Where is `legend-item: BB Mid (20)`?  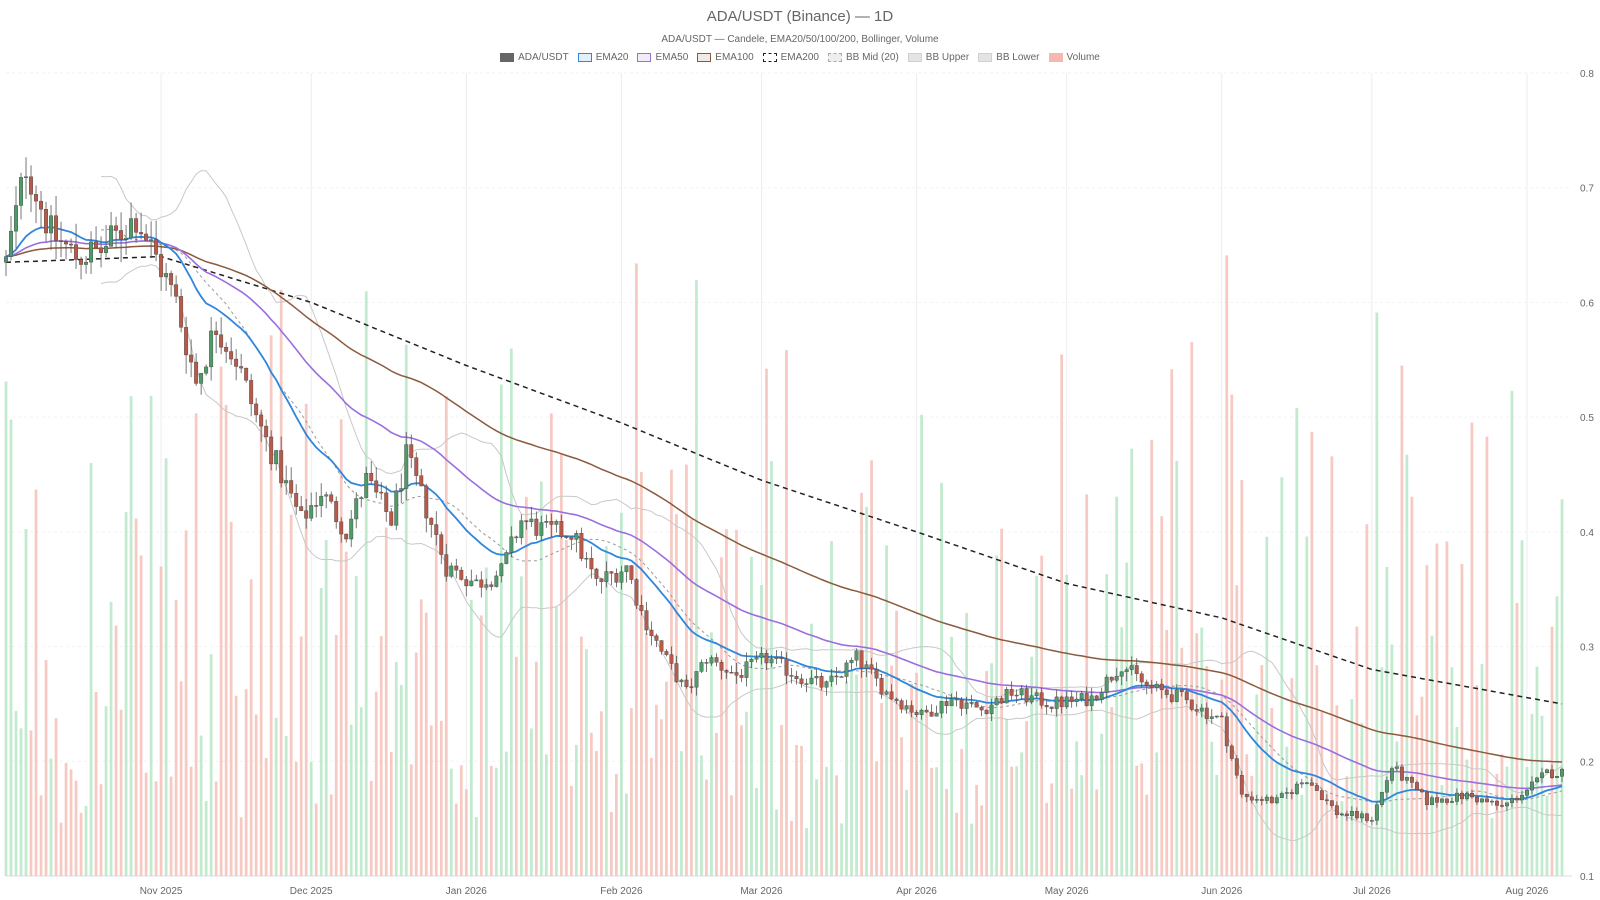 legend-item: BB Mid (20) is located at coordinates (863, 57).